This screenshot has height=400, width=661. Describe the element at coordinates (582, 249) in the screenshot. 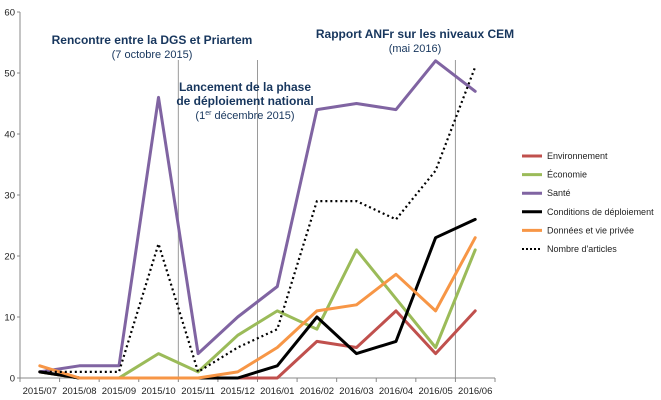

I see `legend-label: Nombre d'articles` at that location.